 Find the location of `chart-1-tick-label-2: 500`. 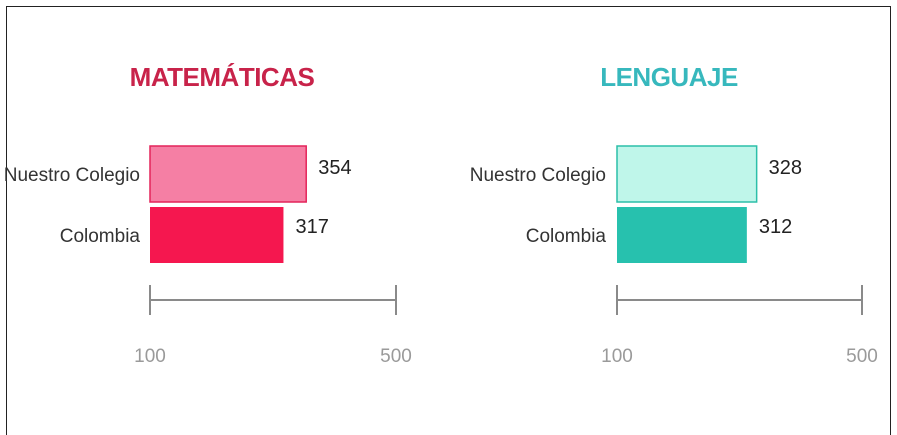

chart-1-tick-label-2: 500 is located at coordinates (396, 356).